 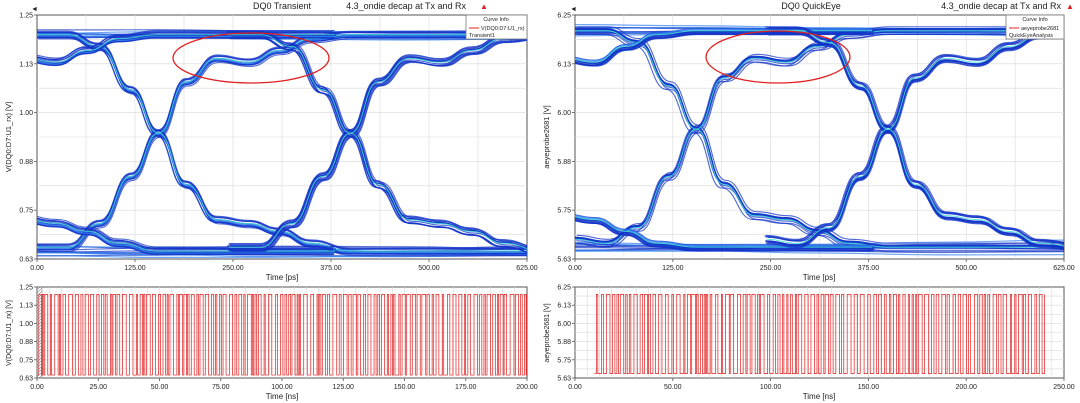 I want to click on scroll-marker, so click(x=39, y=332).